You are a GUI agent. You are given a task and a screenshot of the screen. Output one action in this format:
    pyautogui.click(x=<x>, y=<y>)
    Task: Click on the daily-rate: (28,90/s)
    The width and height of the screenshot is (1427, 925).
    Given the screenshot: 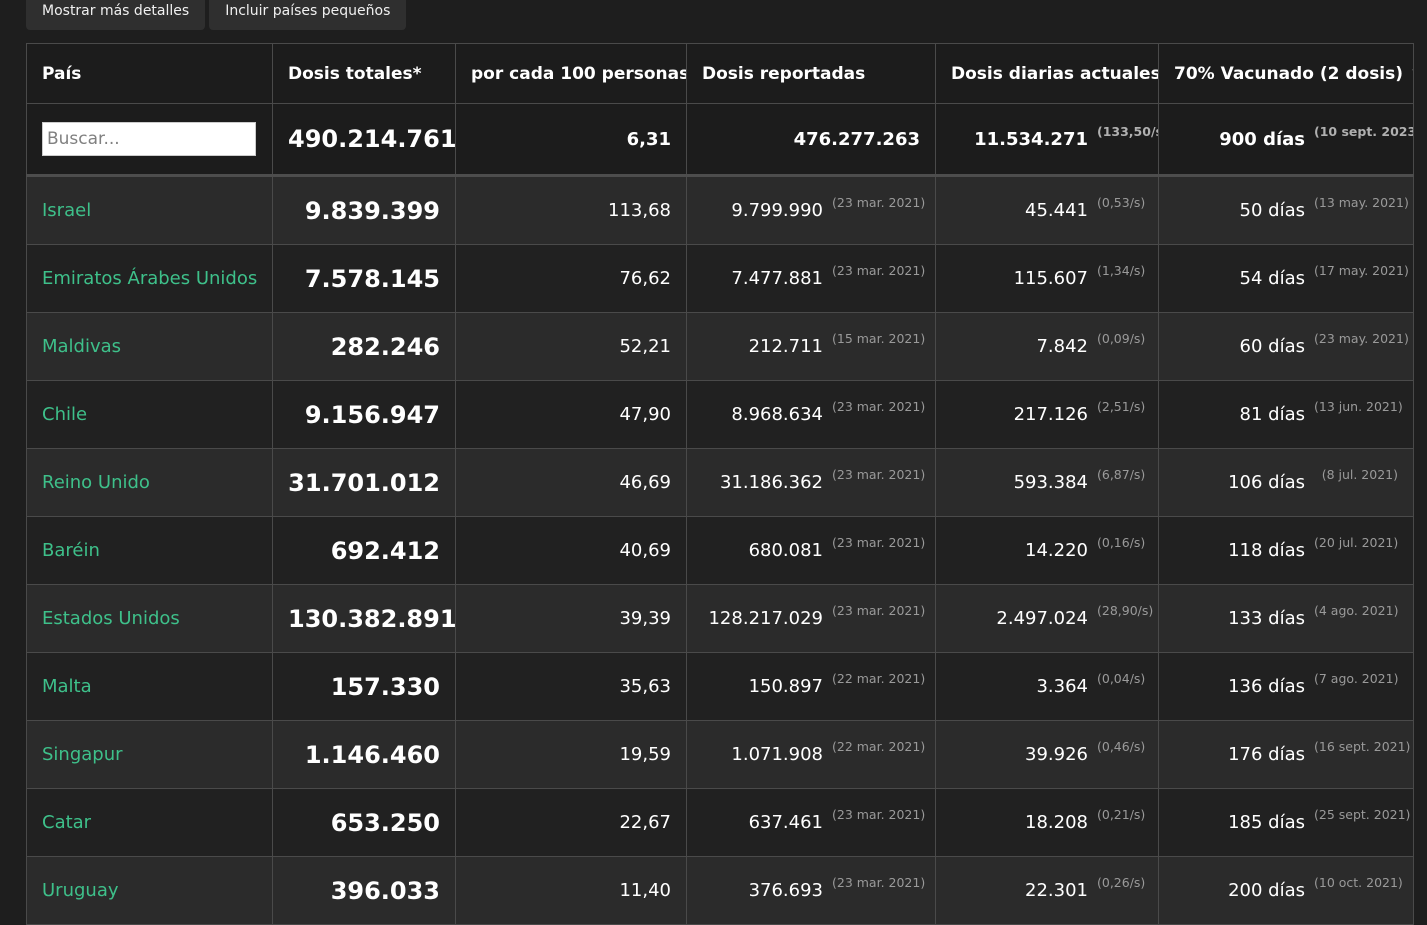 What is the action you would take?
    pyautogui.click(x=1125, y=610)
    